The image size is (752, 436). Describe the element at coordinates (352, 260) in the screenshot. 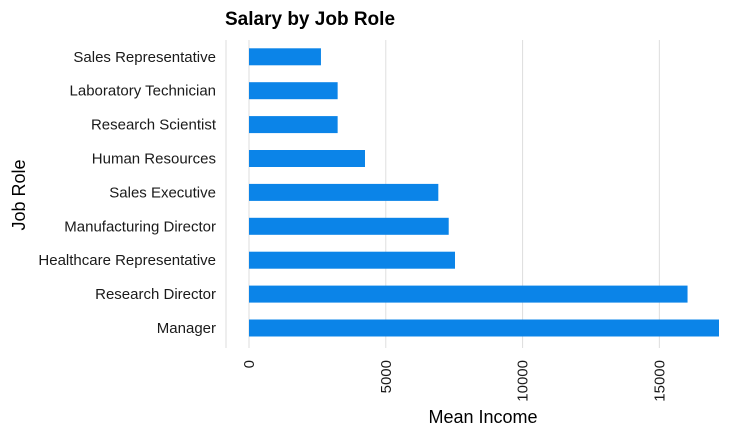

I see `bar-healthcare-representative` at that location.